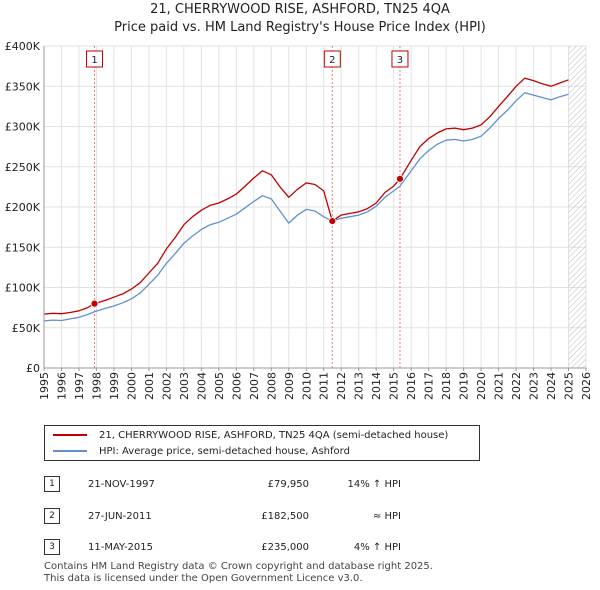 The image size is (600, 590). Describe the element at coordinates (23, 127) in the screenshot. I see `y-tick-label: £300K` at that location.